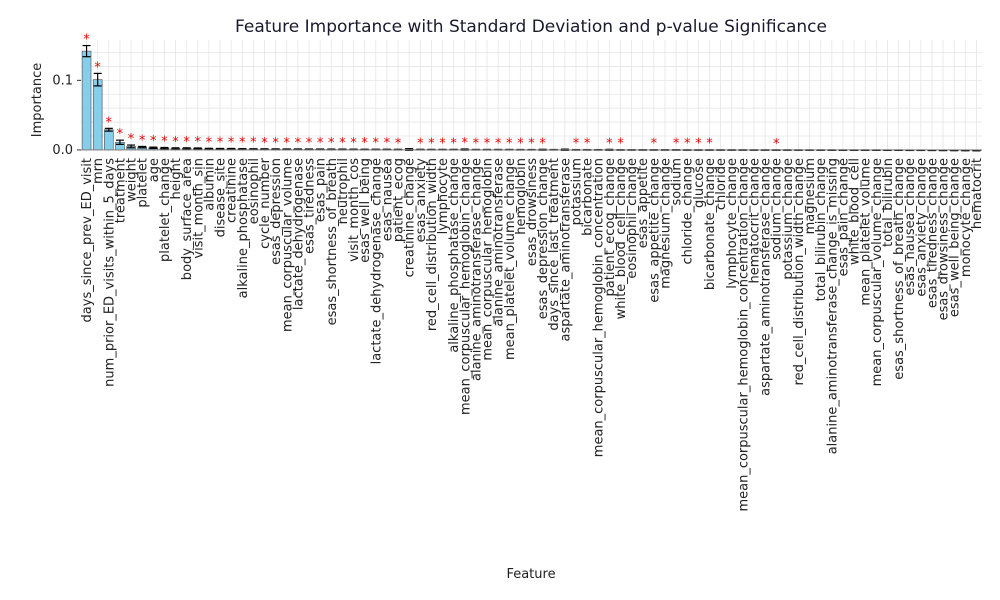 The image size is (1000, 600). Describe the element at coordinates (966, 217) in the screenshot. I see `x-tick-label: monocyte_change` at that location.